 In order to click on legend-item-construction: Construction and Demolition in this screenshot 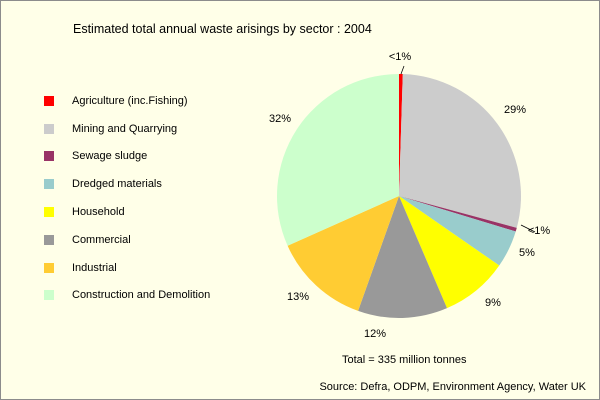, I will do `click(127, 296)`.